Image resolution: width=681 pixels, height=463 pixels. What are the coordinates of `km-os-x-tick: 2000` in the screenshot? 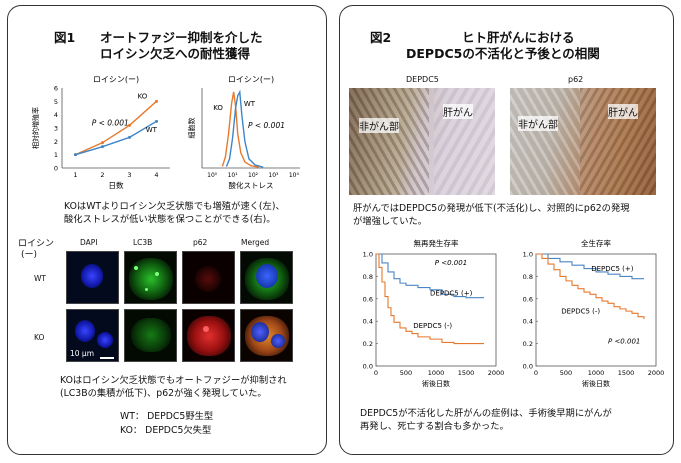 It's located at (656, 373).